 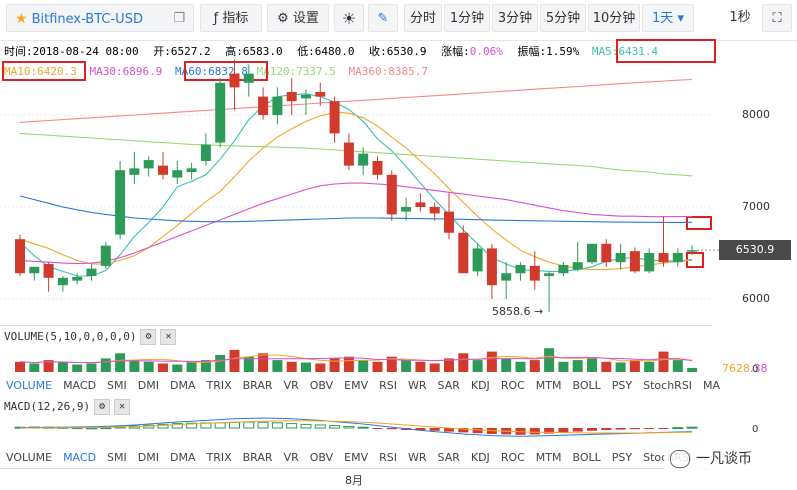 I want to click on star-icon: ★, so click(x=21, y=19).